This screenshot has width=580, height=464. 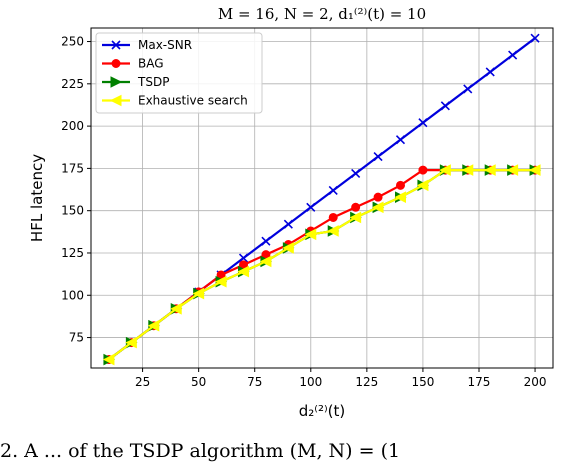 I want to click on legend-box, so click(x=179, y=73).